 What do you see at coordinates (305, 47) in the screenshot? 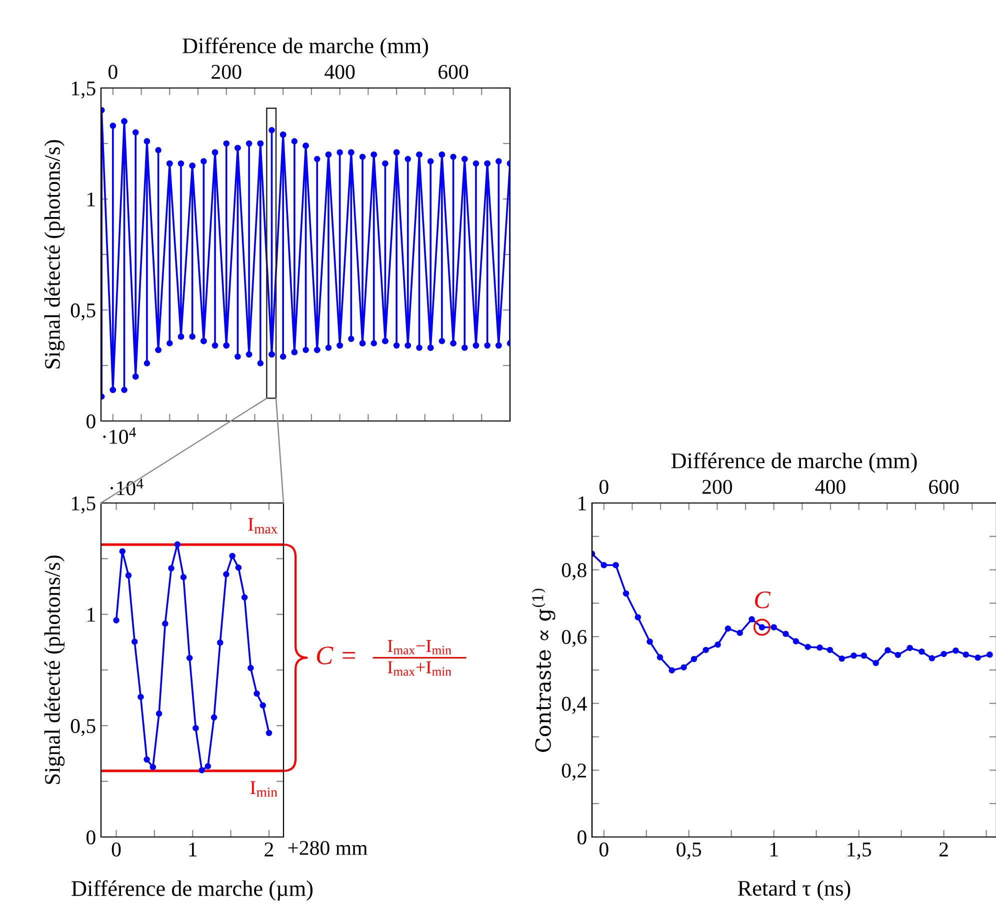
I see `x-axis-title: Différence de marche (mm)` at bounding box center [305, 47].